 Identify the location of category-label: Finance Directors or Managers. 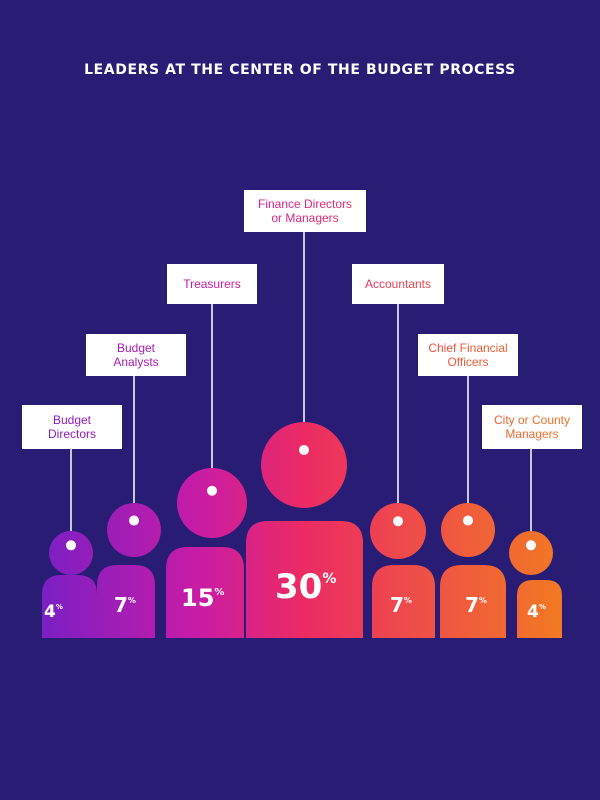
(305, 211).